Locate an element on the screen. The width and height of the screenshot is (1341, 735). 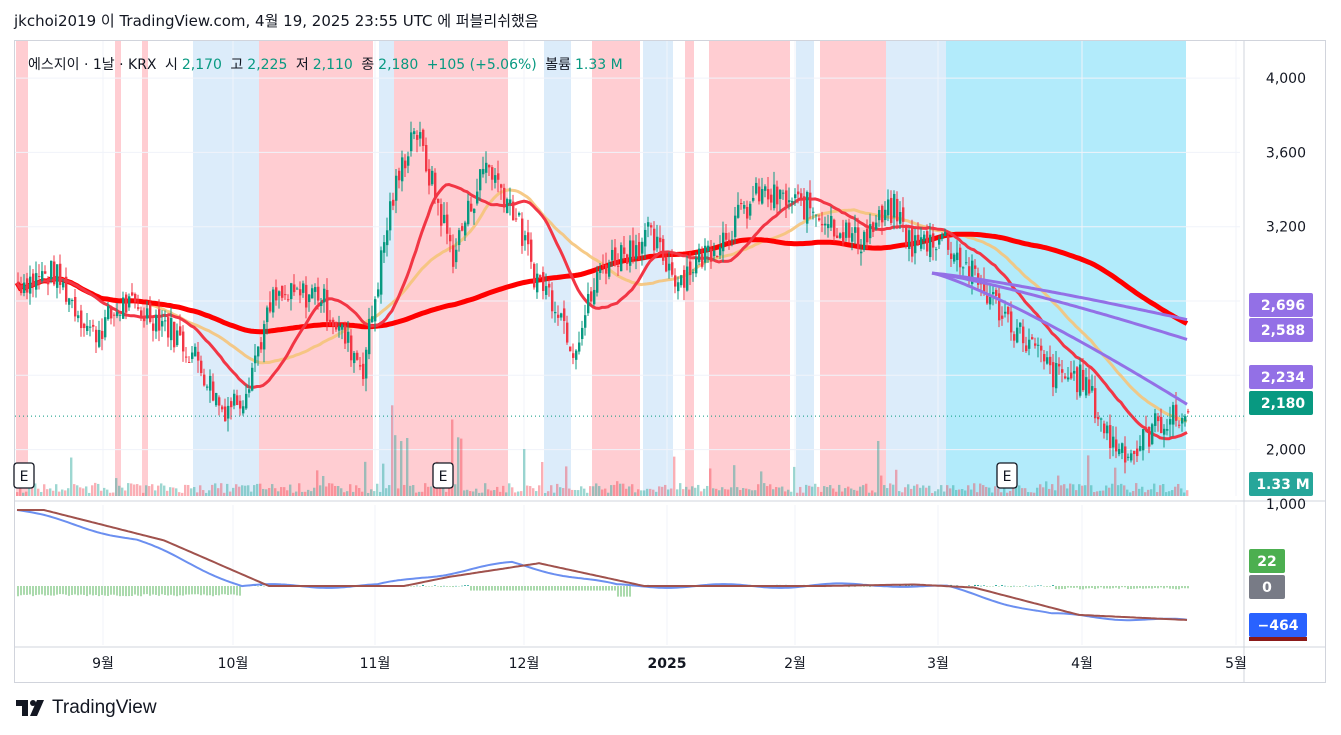
price-badge is located at coordinates (1281, 330).